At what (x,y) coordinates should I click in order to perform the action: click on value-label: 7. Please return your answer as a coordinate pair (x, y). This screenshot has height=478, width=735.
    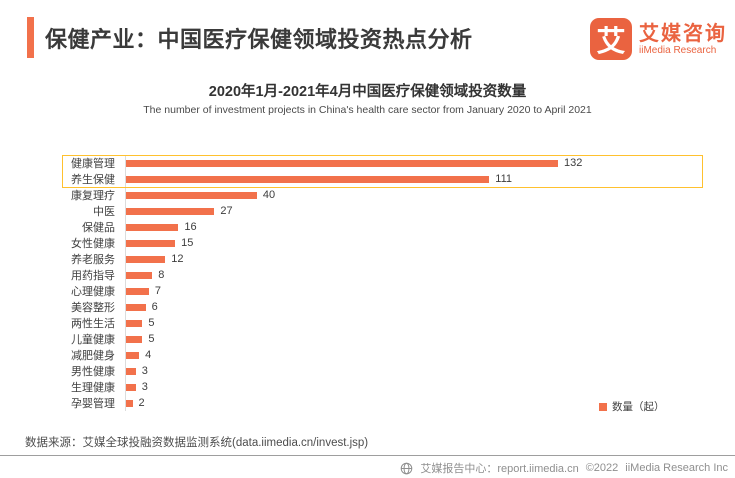
    Looking at the image, I should click on (158, 291).